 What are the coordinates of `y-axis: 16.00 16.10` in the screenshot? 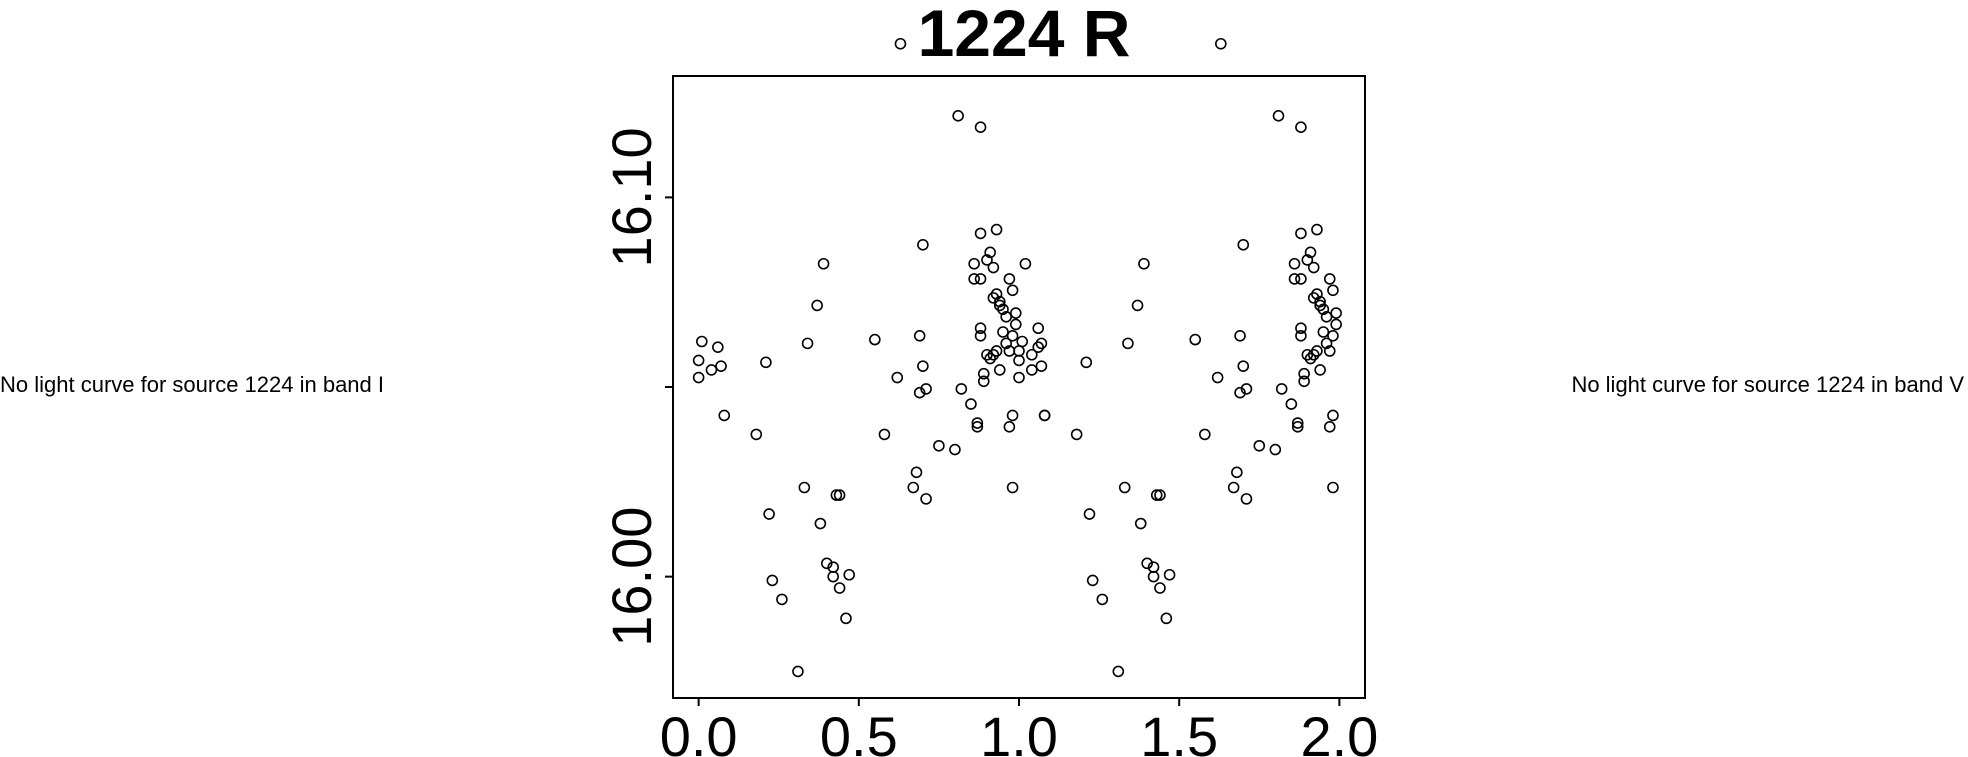 It's located at (637, 387).